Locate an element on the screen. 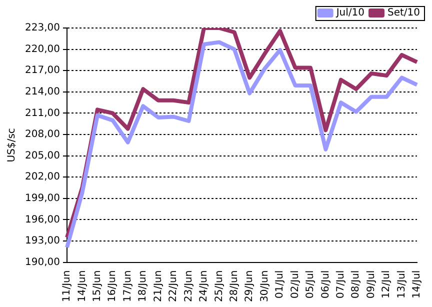  x-tick-label: 05/Jul is located at coordinates (310, 284).